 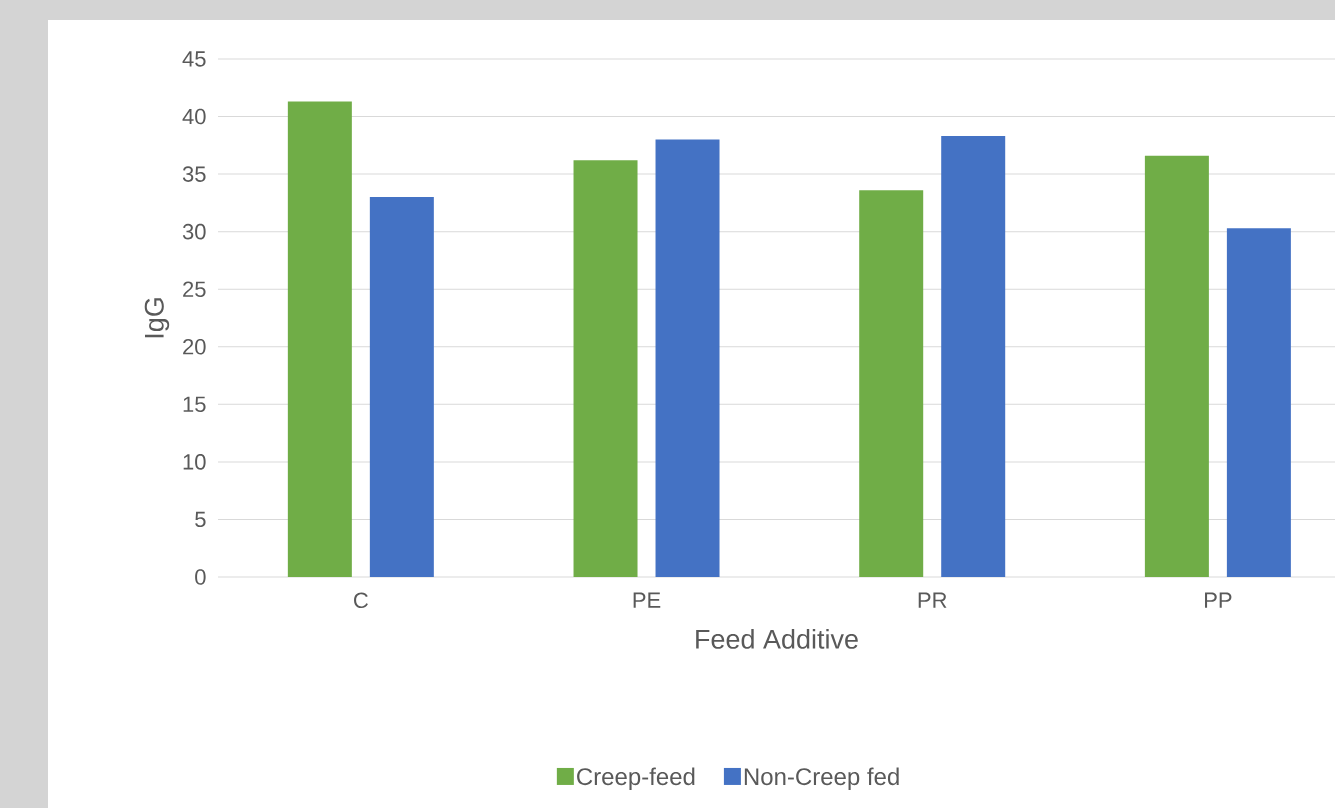 What do you see at coordinates (821, 778) in the screenshot?
I see `legend-label: Non-Creep fed` at bounding box center [821, 778].